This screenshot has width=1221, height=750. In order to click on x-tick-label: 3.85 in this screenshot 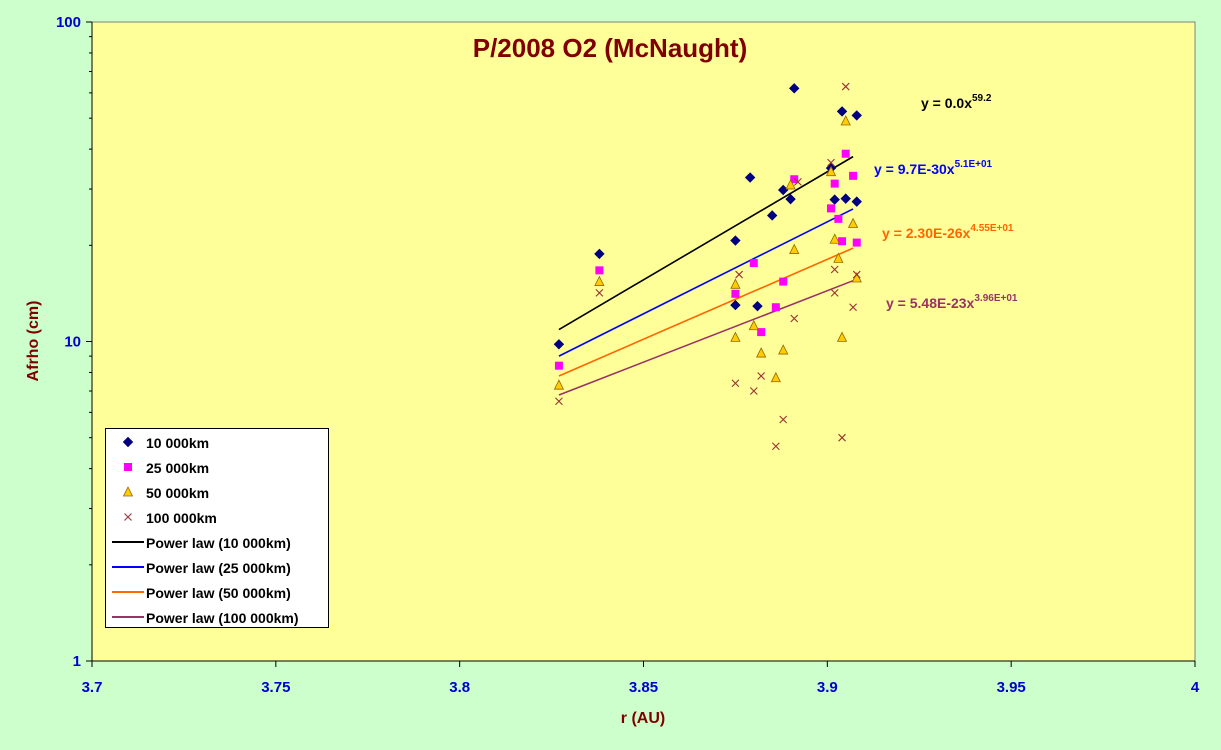, I will do `click(643, 687)`.